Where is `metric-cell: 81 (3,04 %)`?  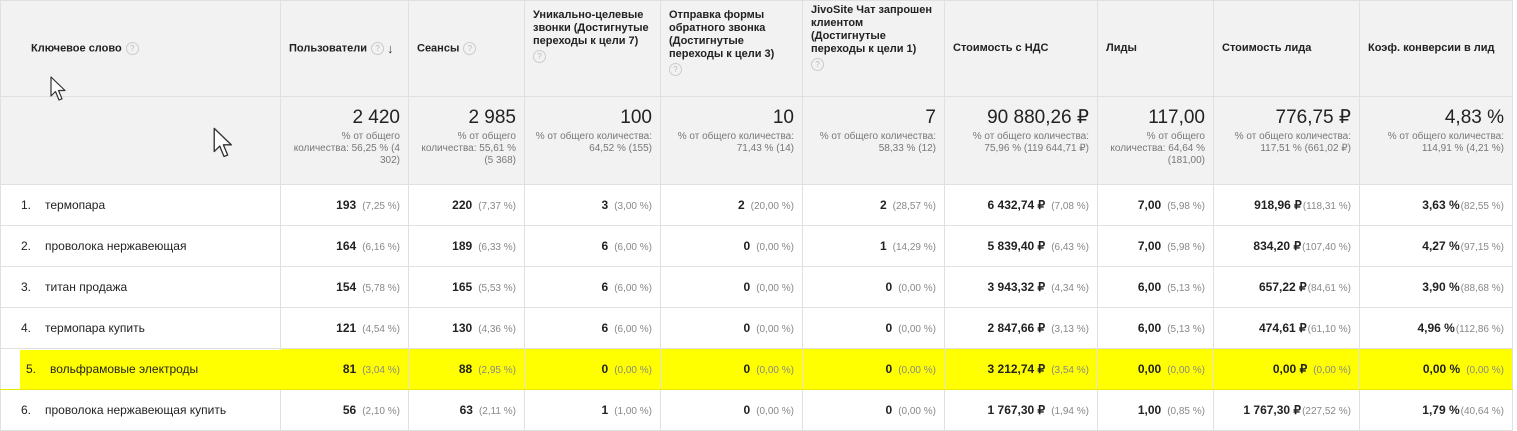
metric-cell: 81 (3,04 %) is located at coordinates (344, 369).